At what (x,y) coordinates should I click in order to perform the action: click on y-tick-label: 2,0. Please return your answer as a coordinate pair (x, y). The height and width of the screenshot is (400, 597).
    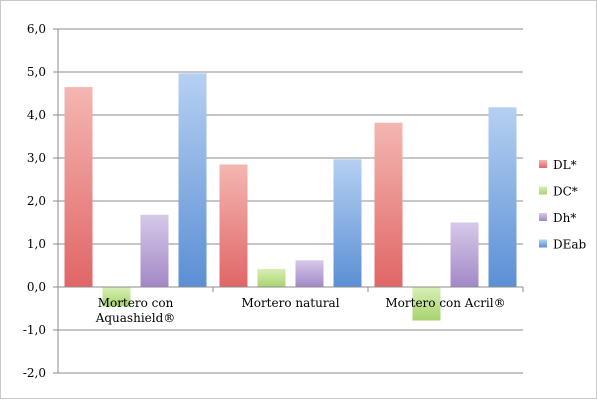
    Looking at the image, I should click on (36, 201).